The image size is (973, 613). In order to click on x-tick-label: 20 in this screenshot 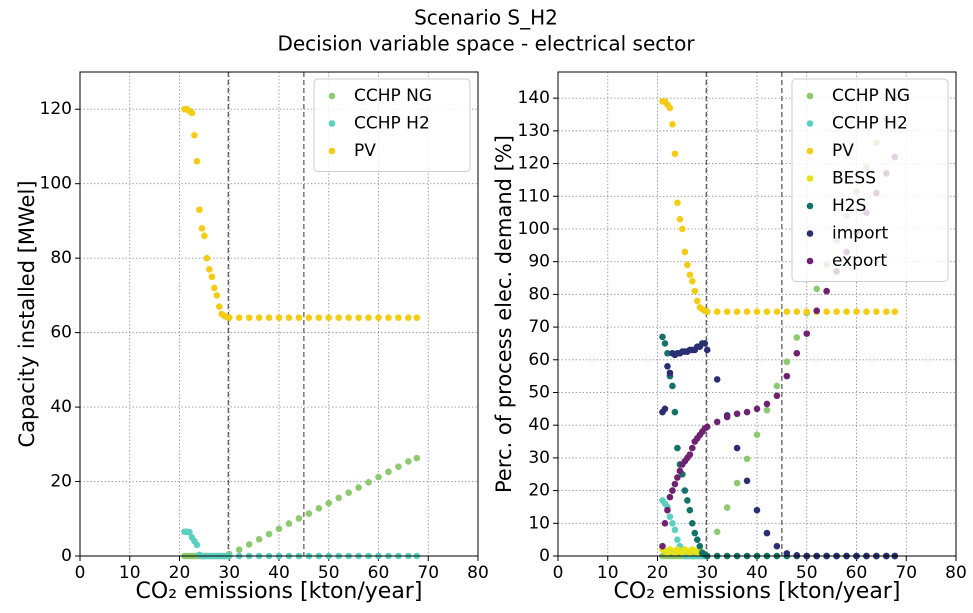, I will do `click(180, 573)`.